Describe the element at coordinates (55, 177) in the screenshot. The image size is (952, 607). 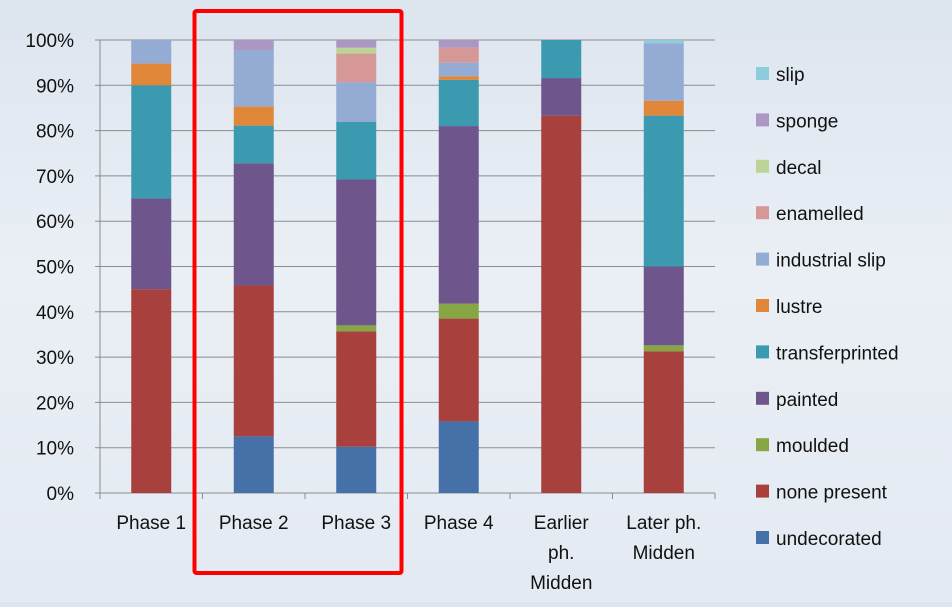
I see `y-tick-label: 70%` at that location.